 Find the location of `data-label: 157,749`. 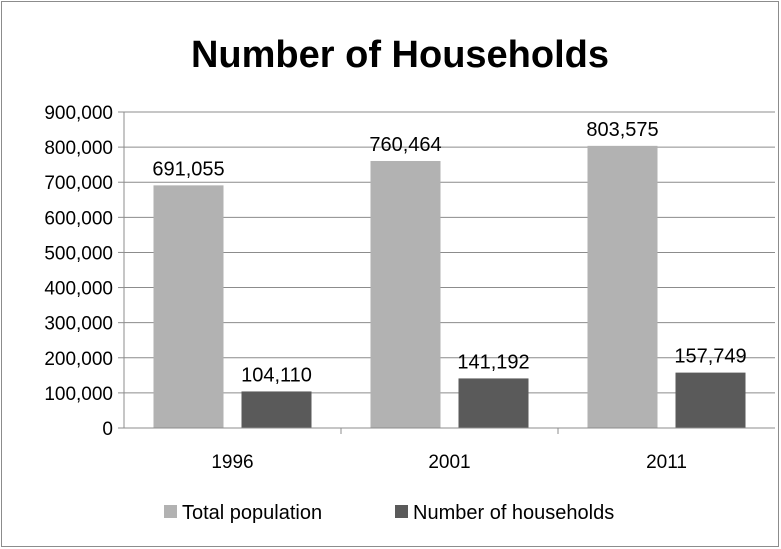

data-label: 157,749 is located at coordinates (710, 357).